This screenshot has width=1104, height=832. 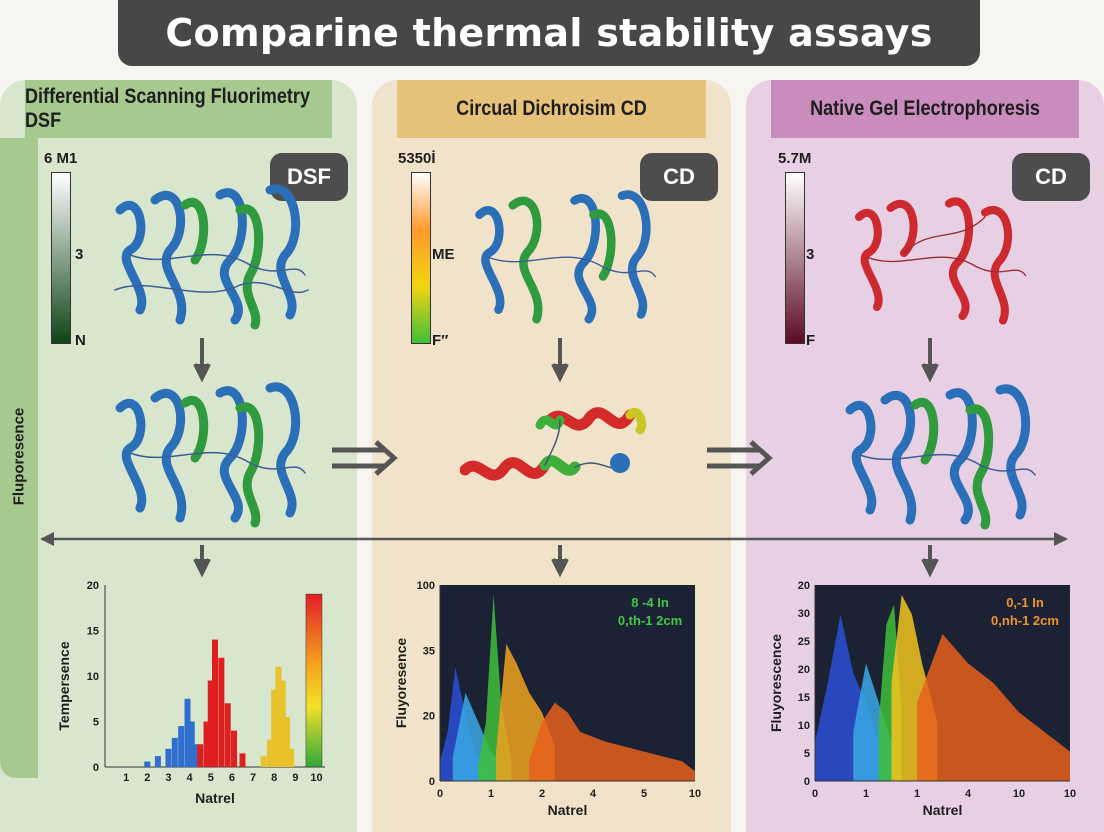 What do you see at coordinates (1051, 177) in the screenshot?
I see `badge-native-gel: CD` at bounding box center [1051, 177].